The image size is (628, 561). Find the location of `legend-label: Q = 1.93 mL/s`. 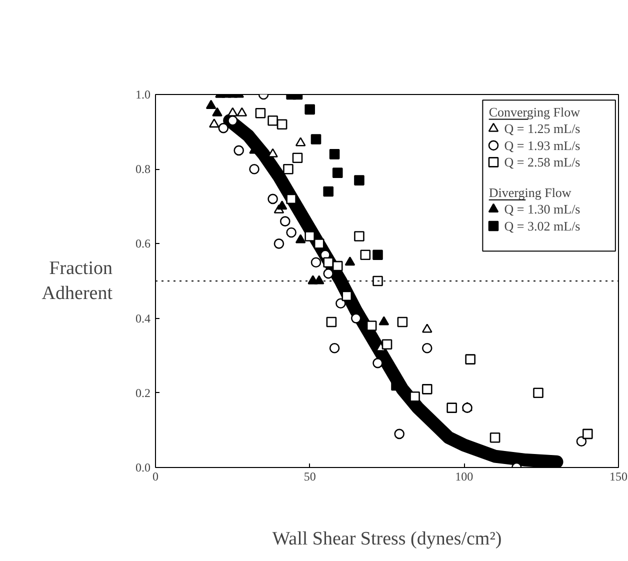

legend-label: Q = 1.93 mL/s is located at coordinates (542, 145).